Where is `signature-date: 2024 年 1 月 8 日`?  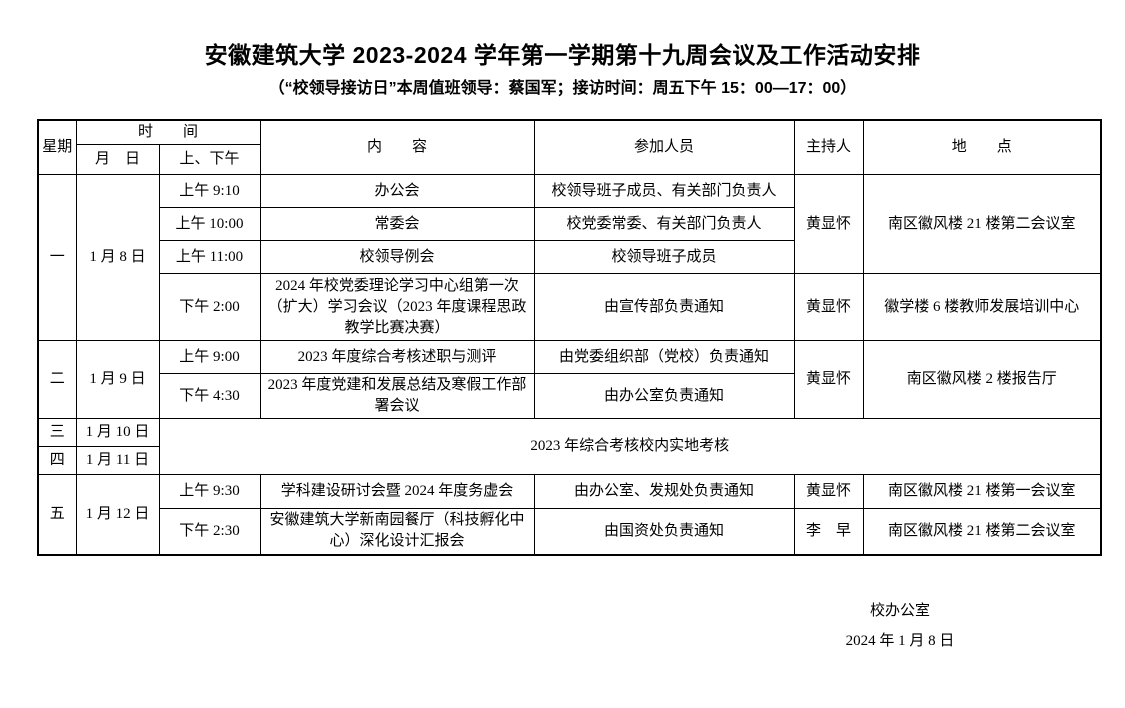 signature-date: 2024 年 1 月 8 日 is located at coordinates (900, 641).